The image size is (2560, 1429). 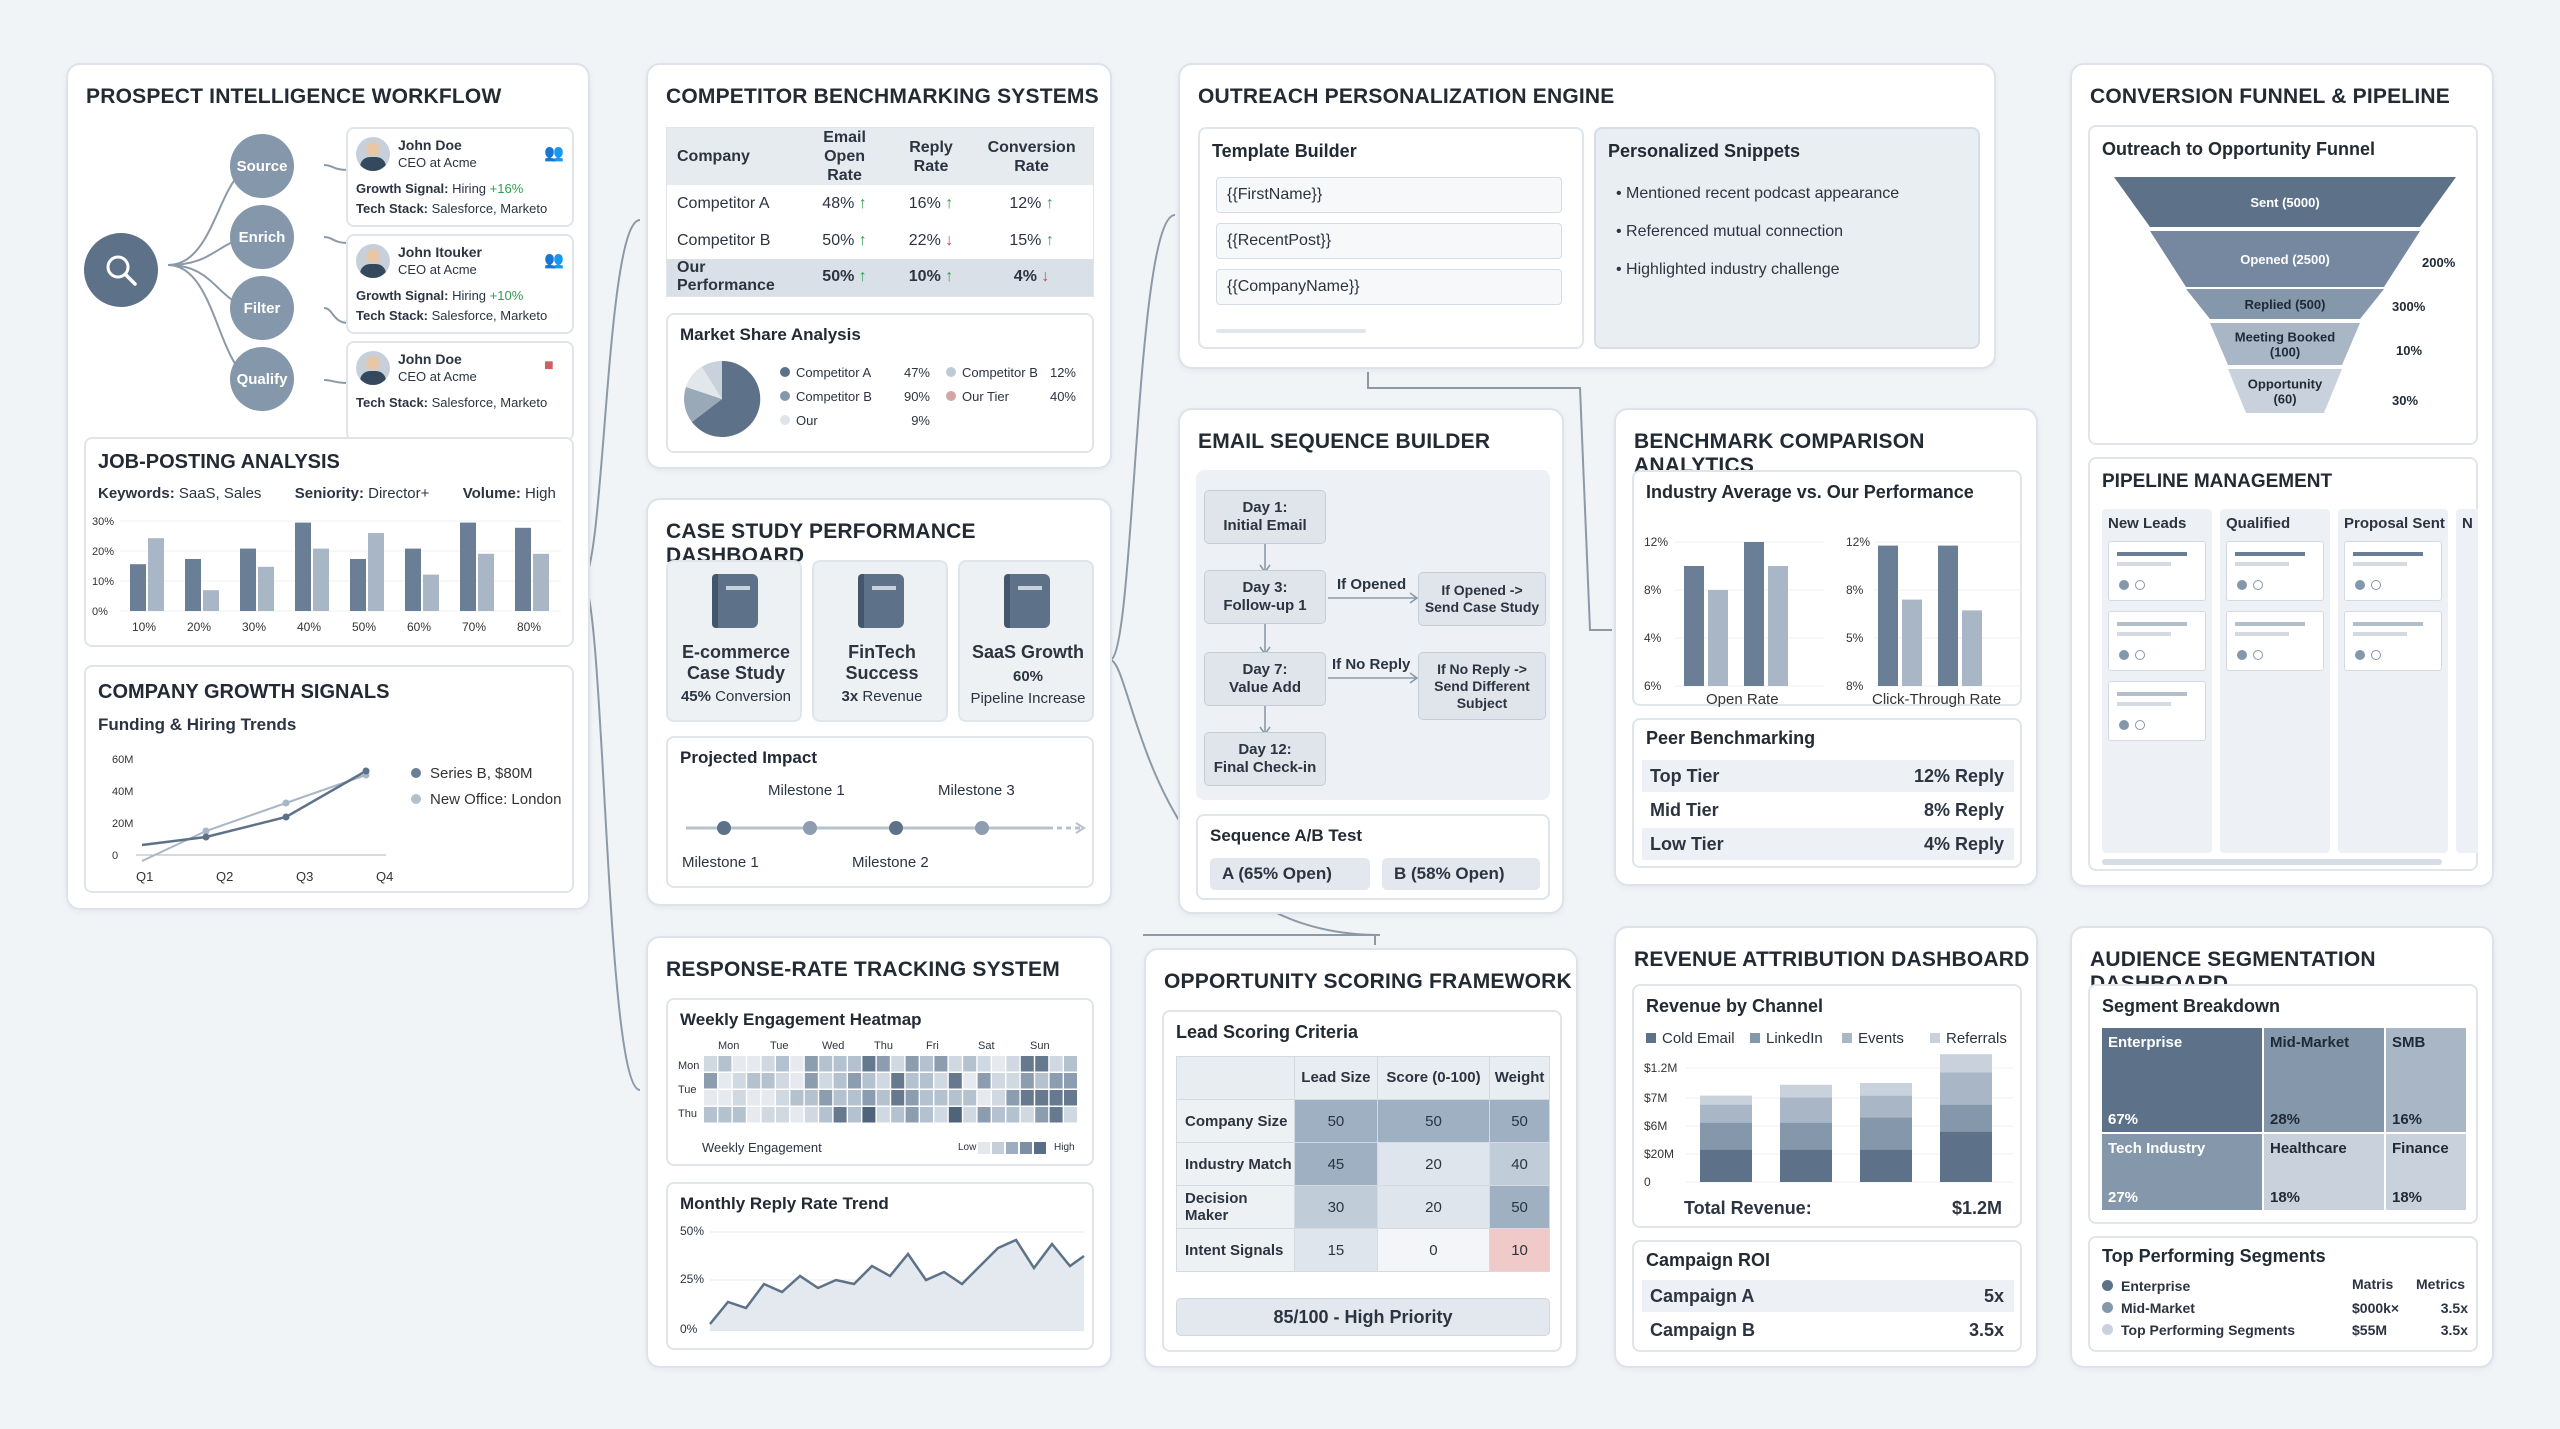 I want to click on segment-cell: SMB 16%, so click(x=2426, y=1080).